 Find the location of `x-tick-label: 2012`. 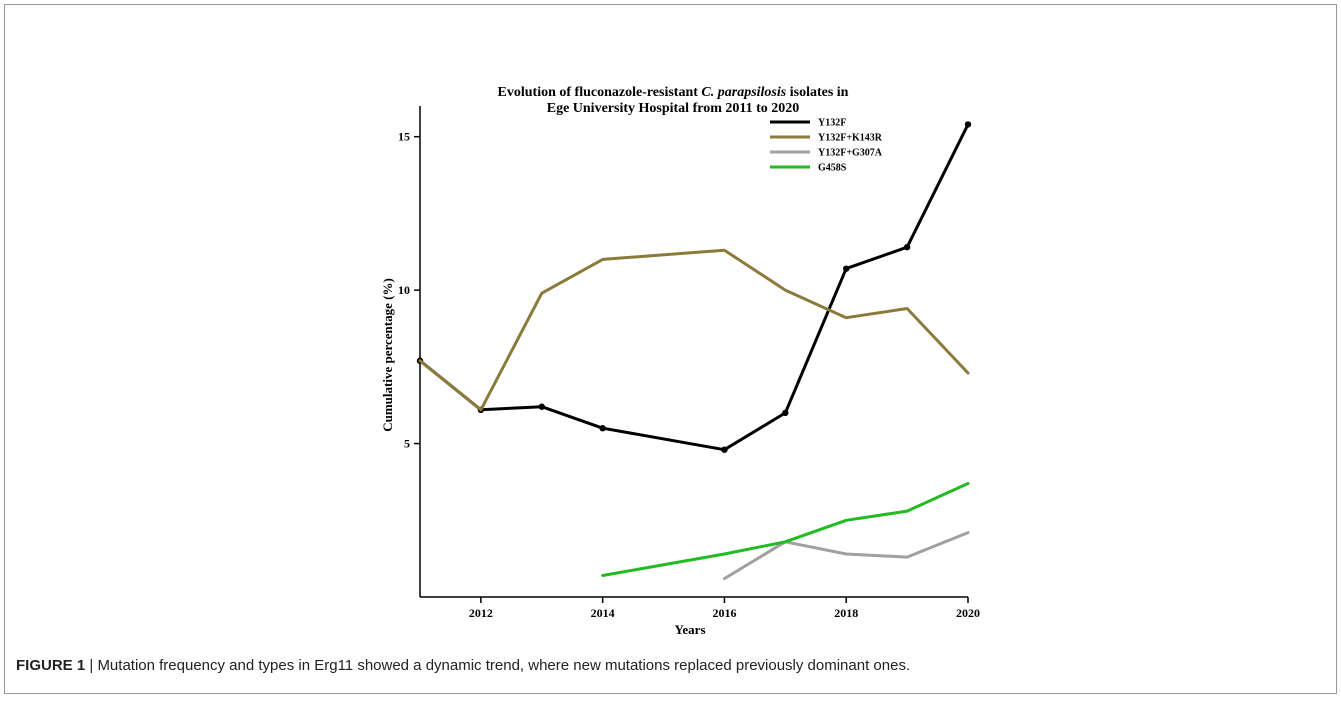

x-tick-label: 2012 is located at coordinates (481, 613).